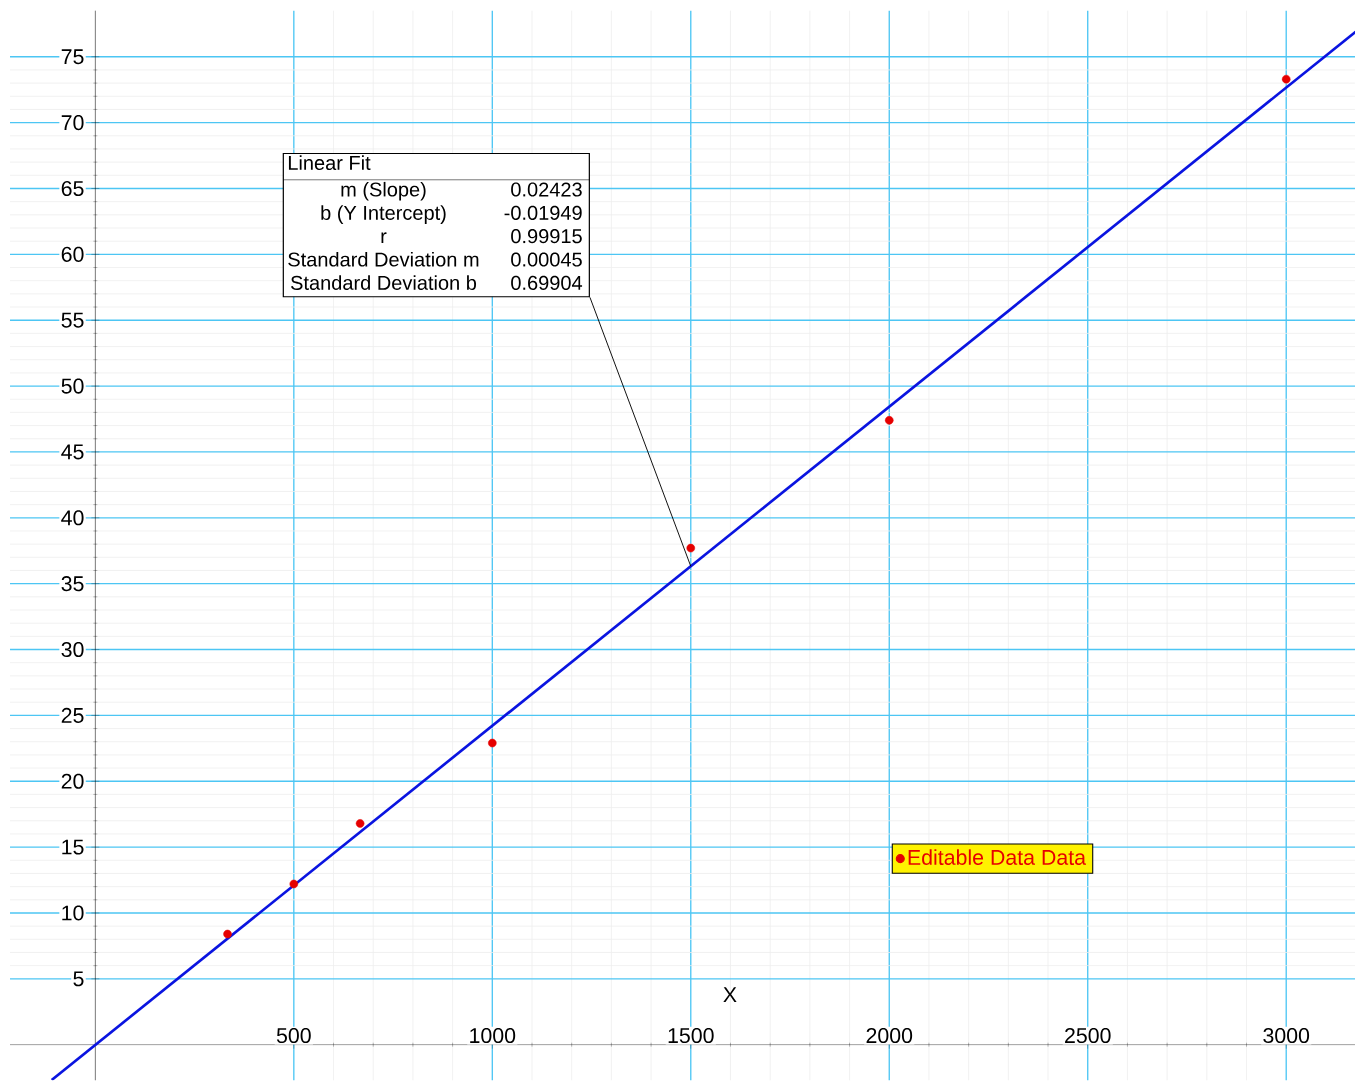 This screenshot has width=1355, height=1082. I want to click on x-tick-label: 2500, so click(1088, 1035).